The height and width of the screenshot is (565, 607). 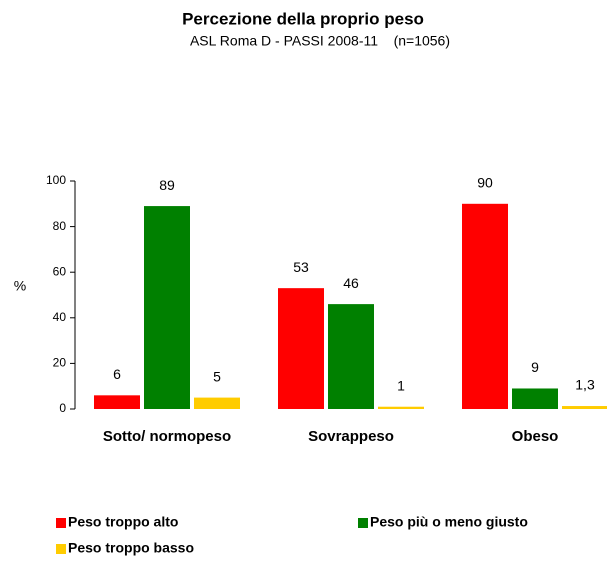 I want to click on value-label: 9, so click(x=535, y=367).